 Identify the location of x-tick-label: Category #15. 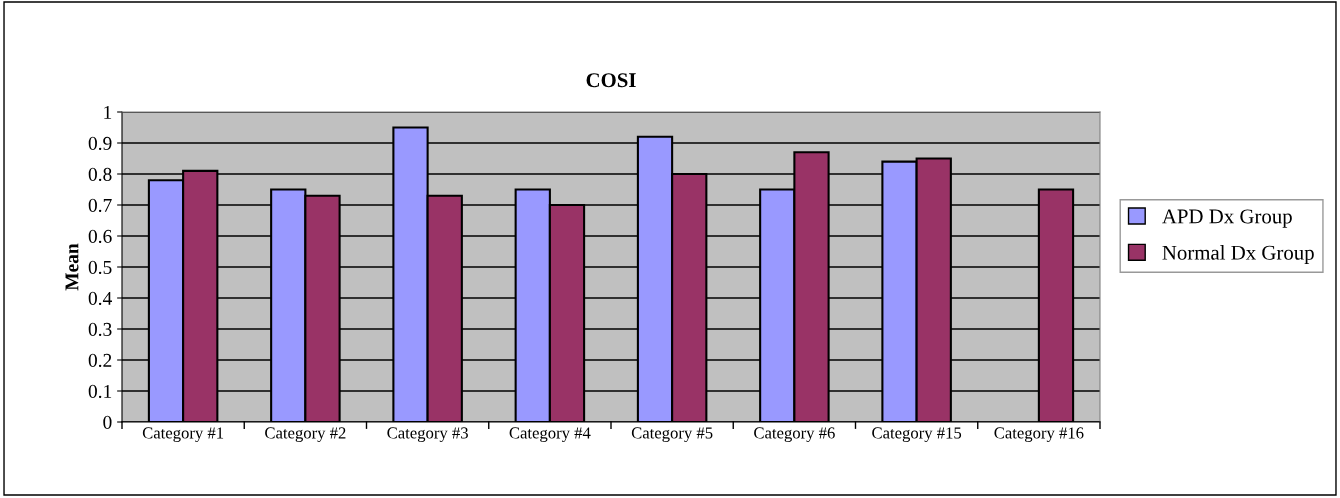
(917, 434).